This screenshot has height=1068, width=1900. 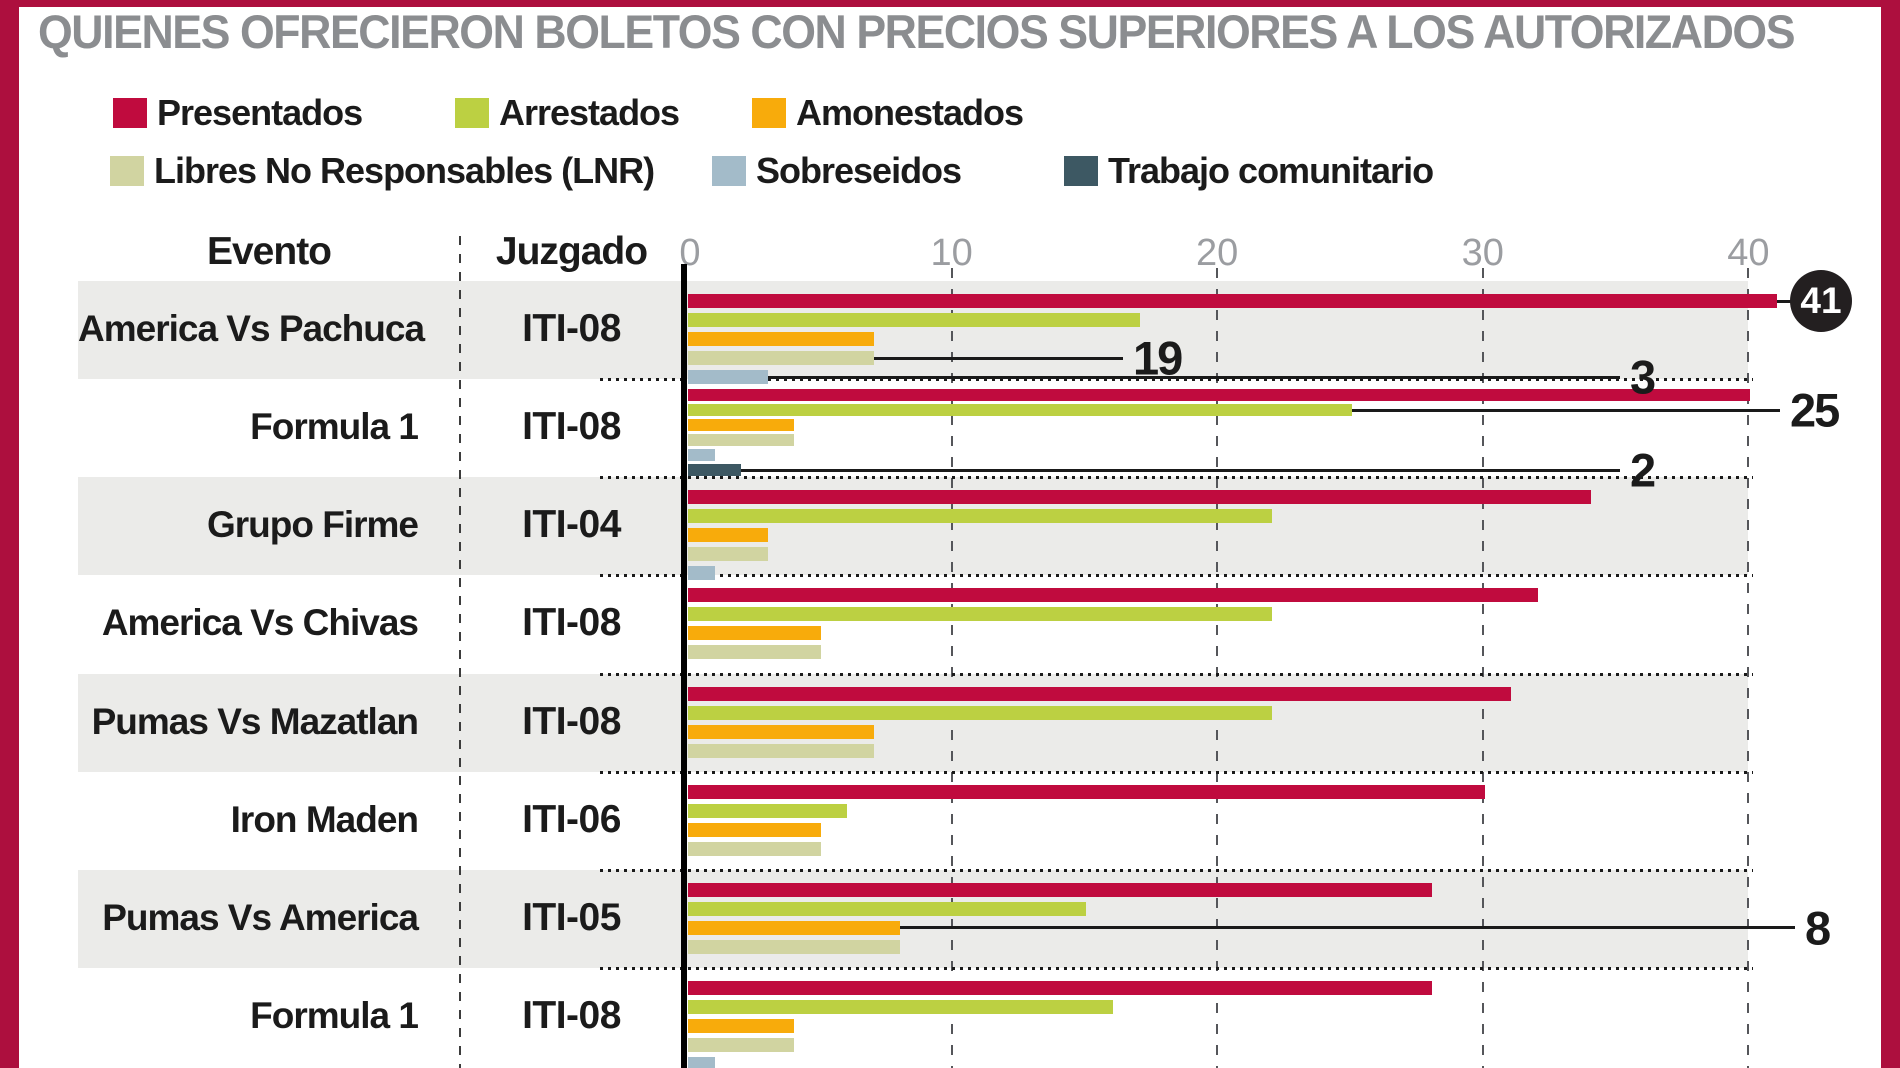 I want to click on juzgado-cell: ITI-06, so click(x=571, y=819).